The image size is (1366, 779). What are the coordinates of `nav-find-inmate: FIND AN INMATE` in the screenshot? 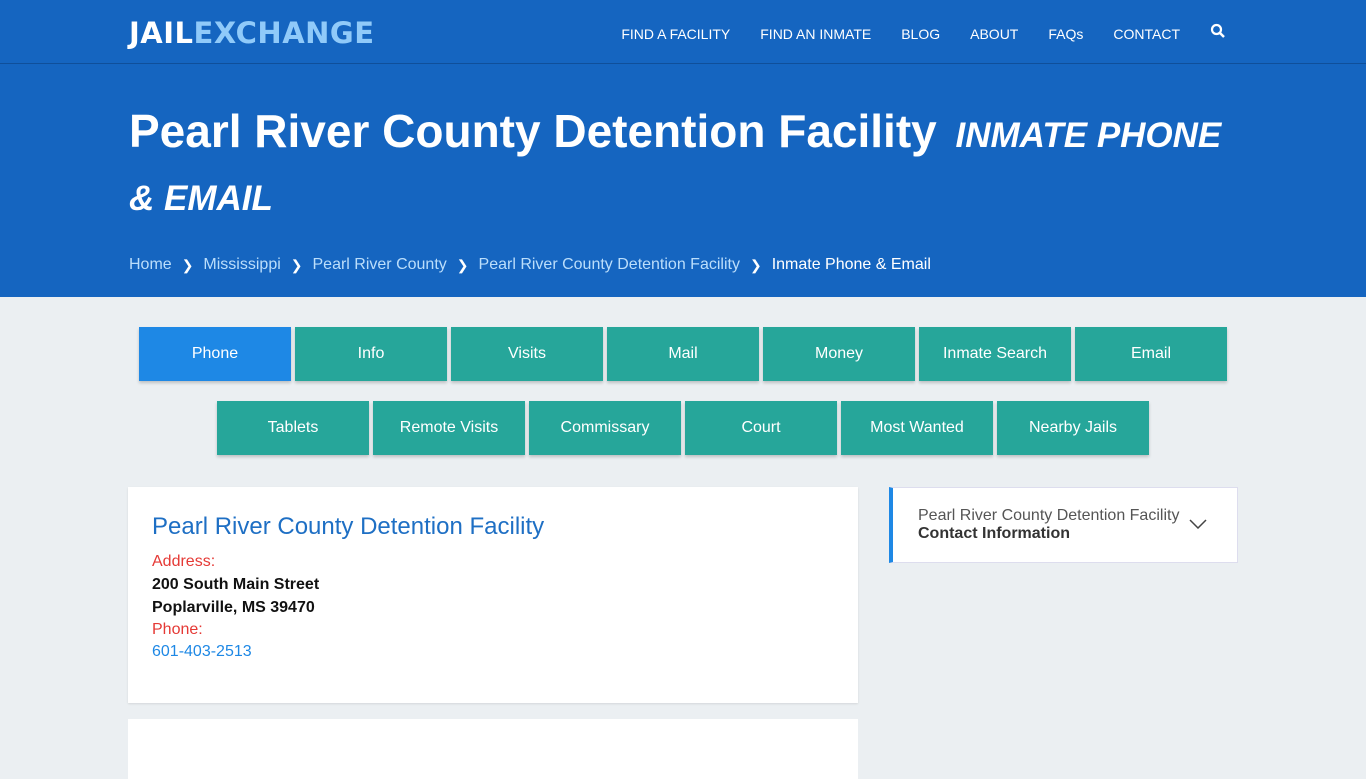 It's located at (816, 33).